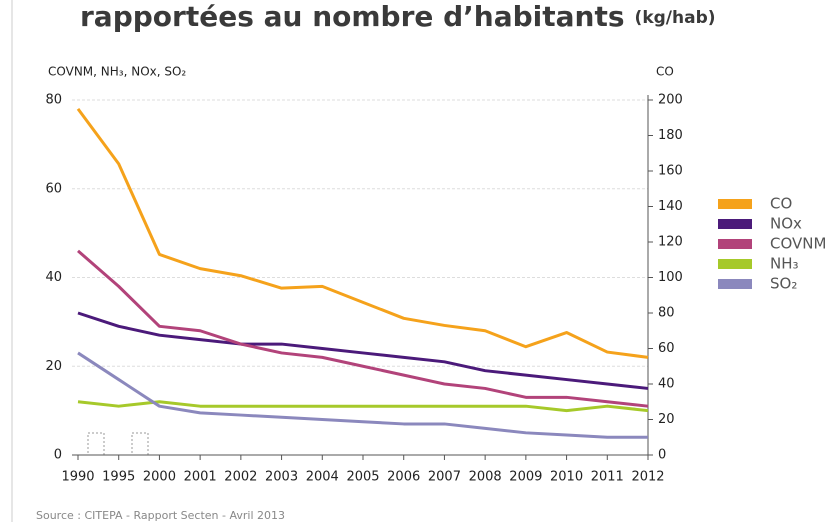  I want to click on y2-tick-label: 20, so click(666, 419).